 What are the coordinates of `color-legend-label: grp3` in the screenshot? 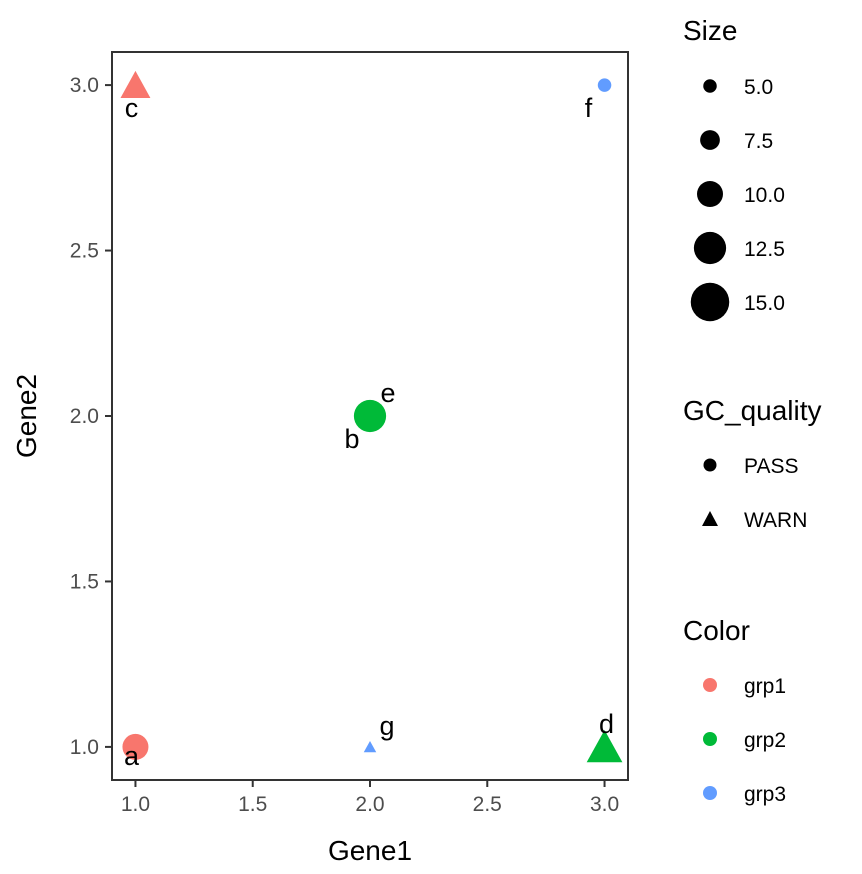 It's located at (765, 794).